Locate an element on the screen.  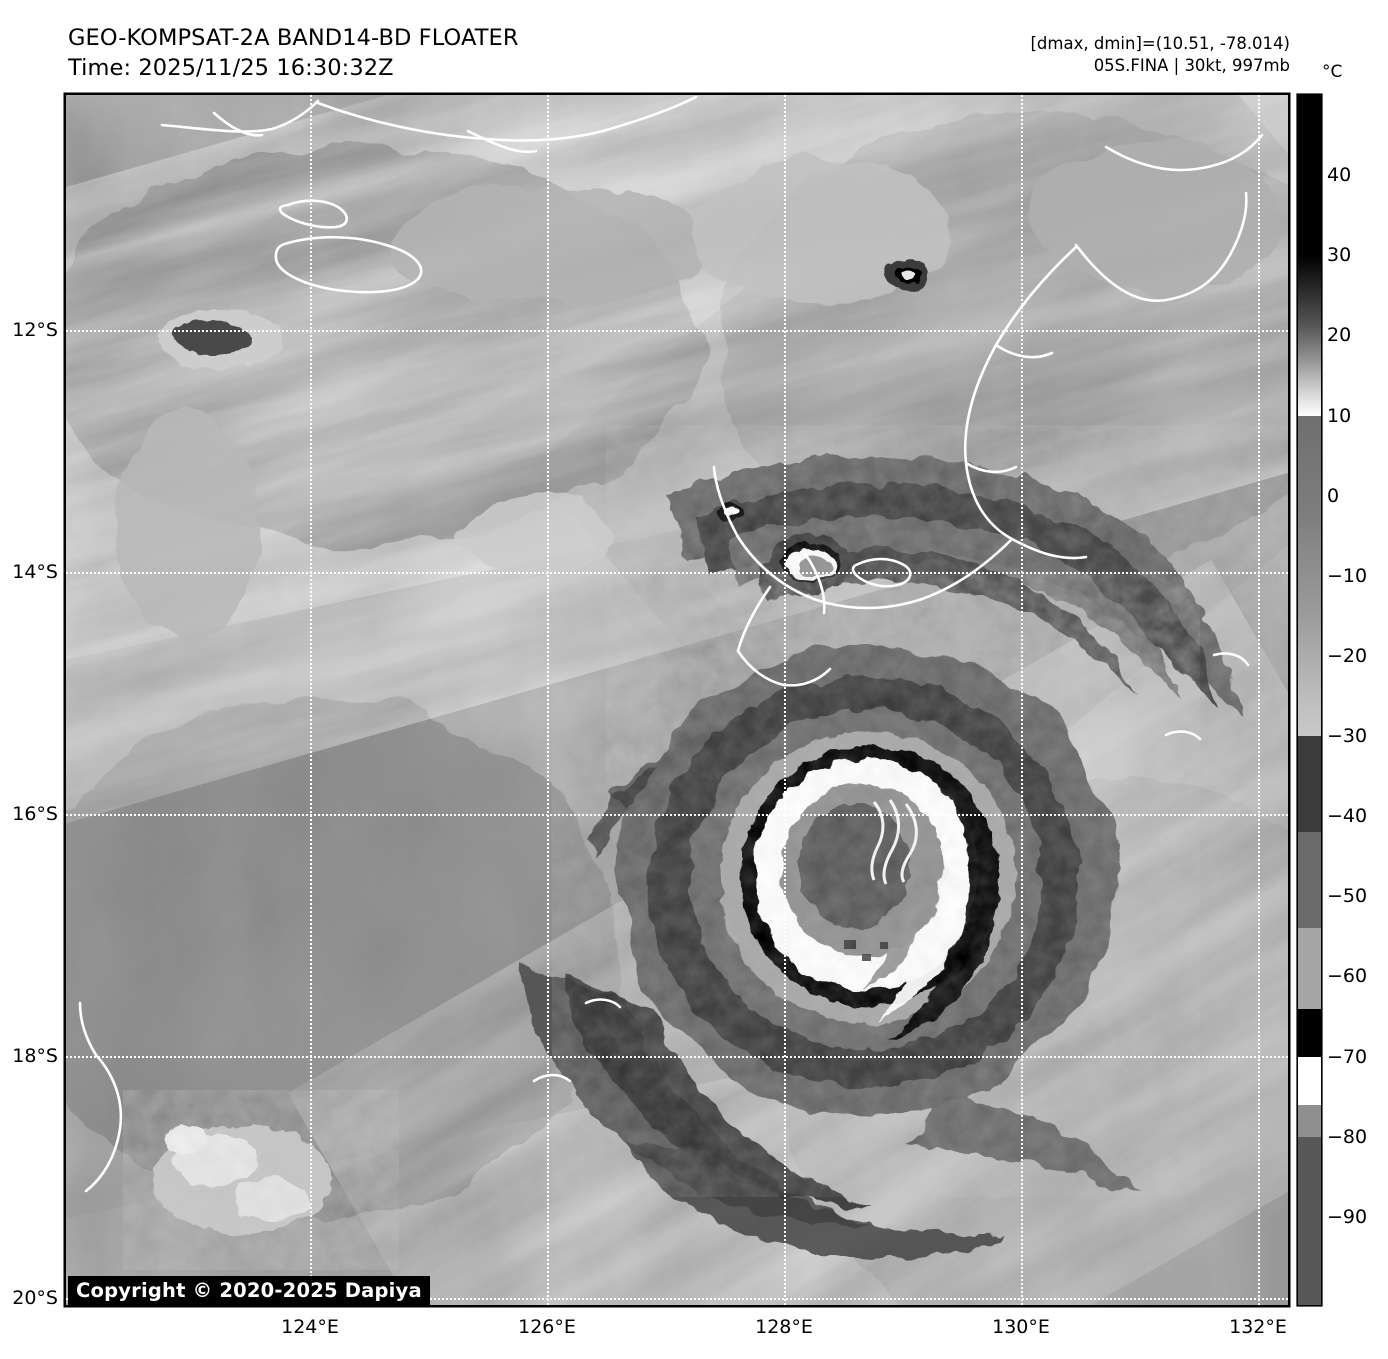
colorbar-tick-neg20: −20 is located at coordinates (1347, 655).